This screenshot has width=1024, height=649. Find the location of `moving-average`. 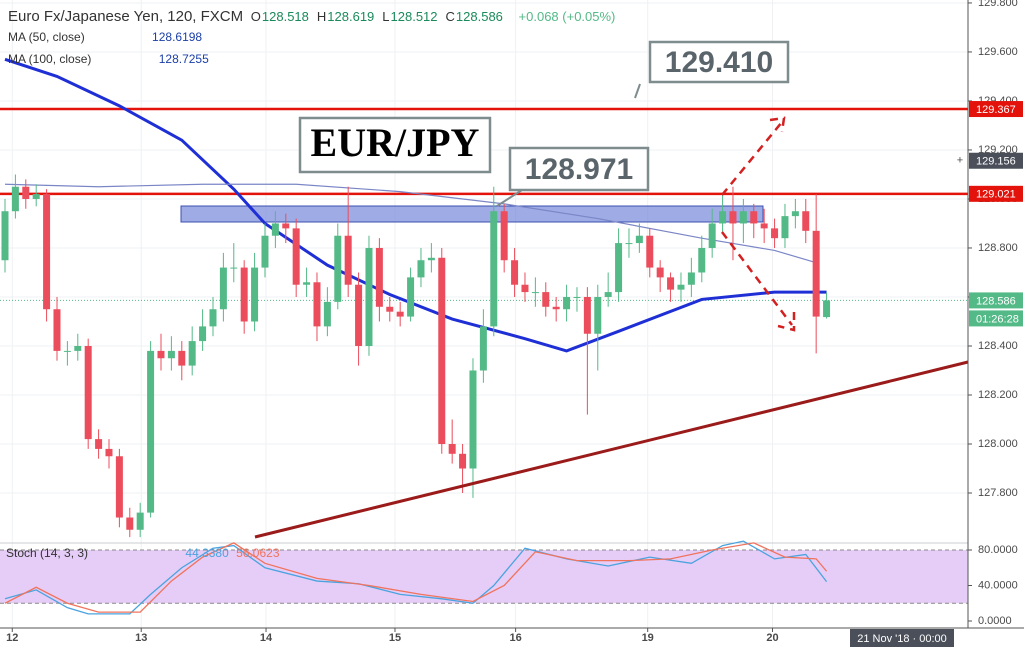

moving-average is located at coordinates (410, 223).